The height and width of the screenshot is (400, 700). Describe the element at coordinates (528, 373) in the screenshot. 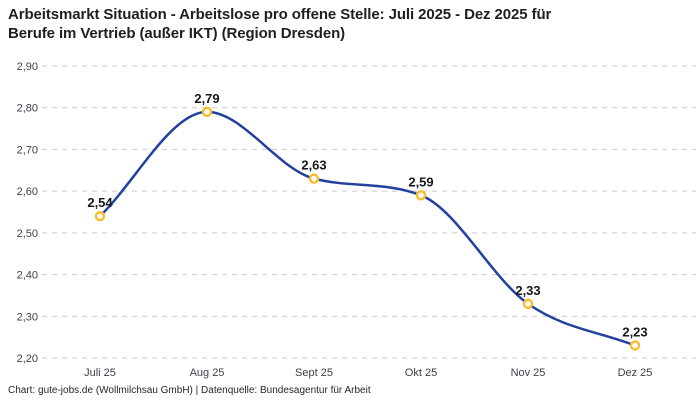

I see `x-axis-tick-label: Nov 25` at that location.